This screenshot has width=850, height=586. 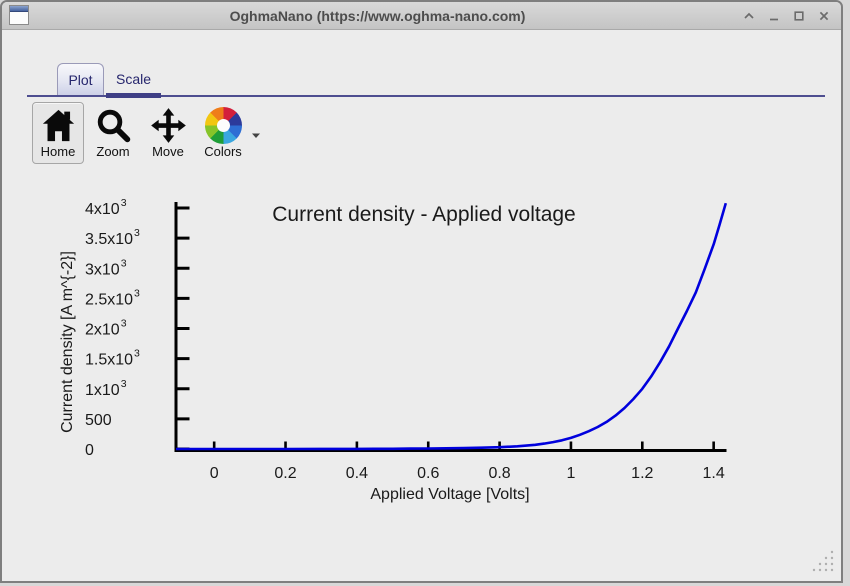 I want to click on zoom-icon, so click(x=113, y=126).